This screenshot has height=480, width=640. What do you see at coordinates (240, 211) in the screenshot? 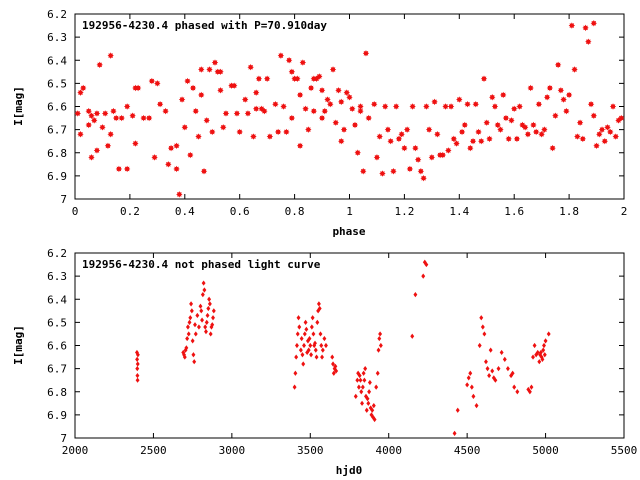
I see `x-tick-label: 0.6` at bounding box center [240, 211].